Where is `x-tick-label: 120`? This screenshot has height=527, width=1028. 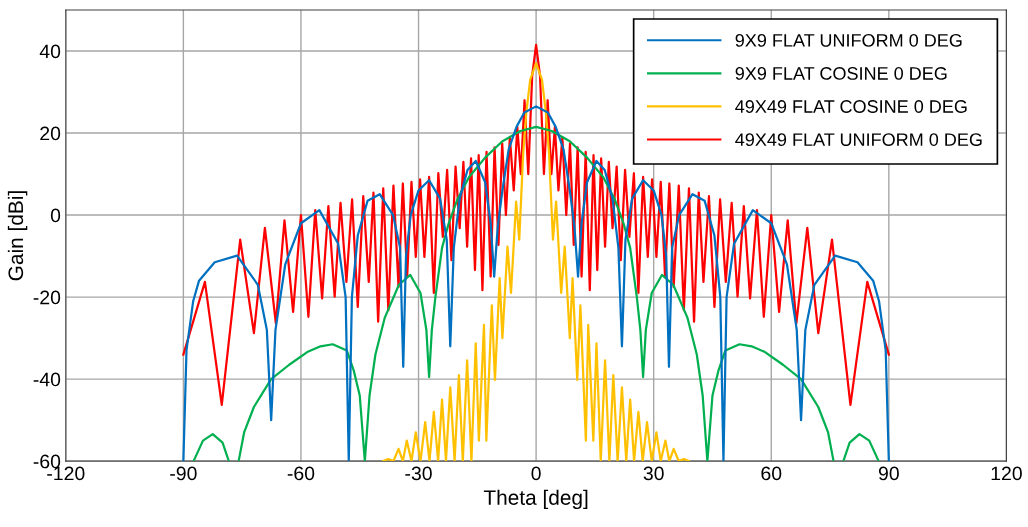
x-tick-label: 120 is located at coordinates (1006, 473).